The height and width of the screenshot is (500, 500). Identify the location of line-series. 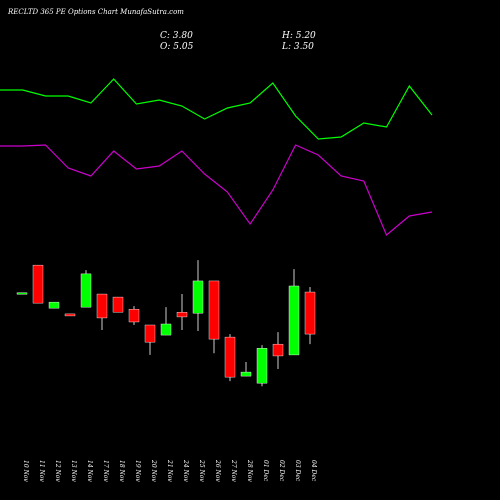
(216, 109).